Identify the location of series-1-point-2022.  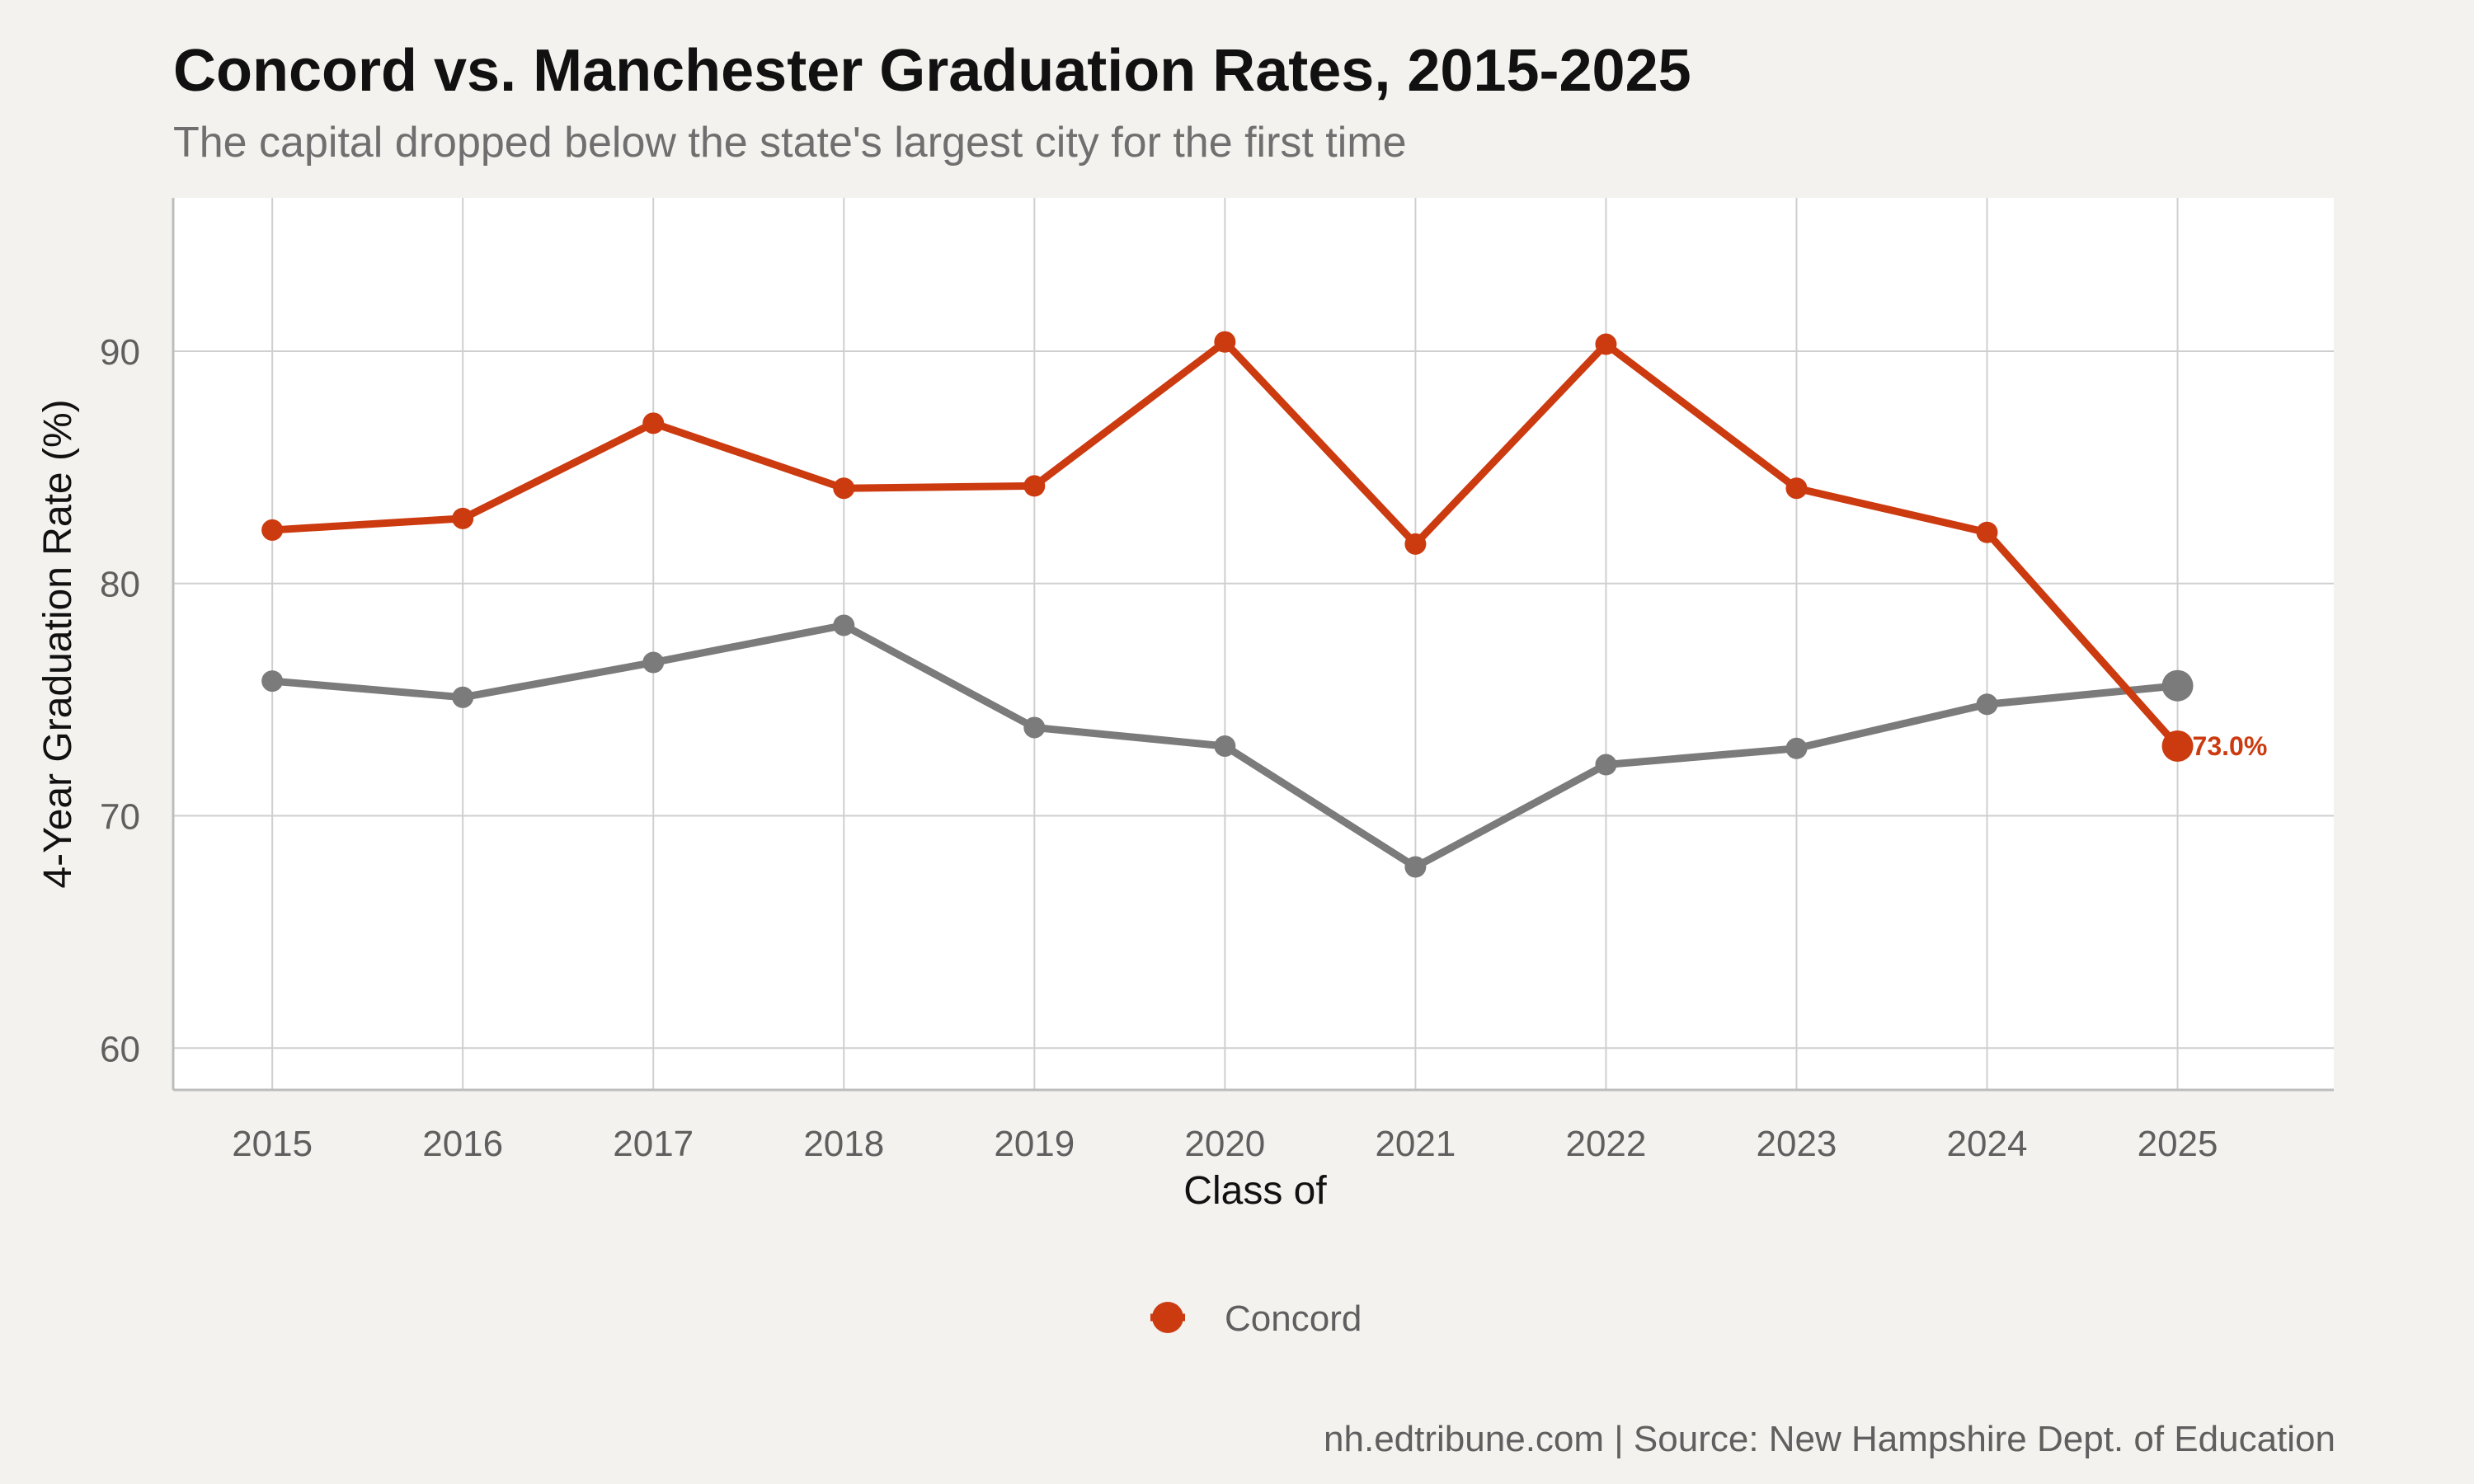
(1606, 765).